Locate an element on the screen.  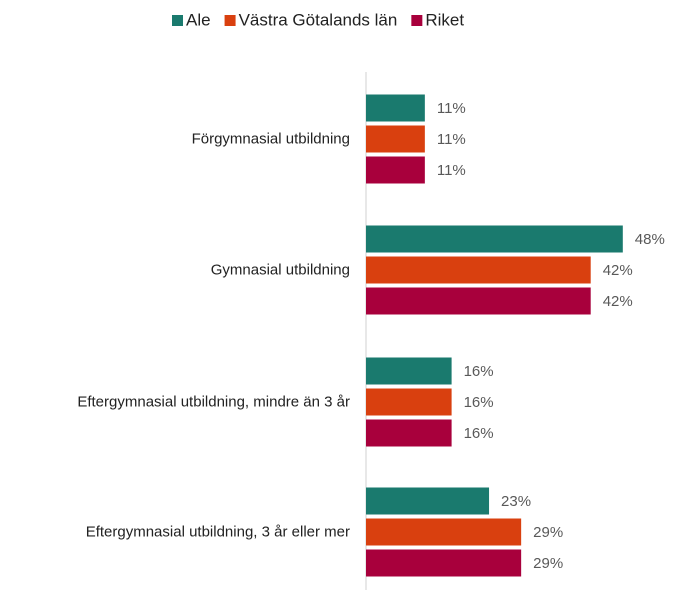
data-label: 23% is located at coordinates (516, 501).